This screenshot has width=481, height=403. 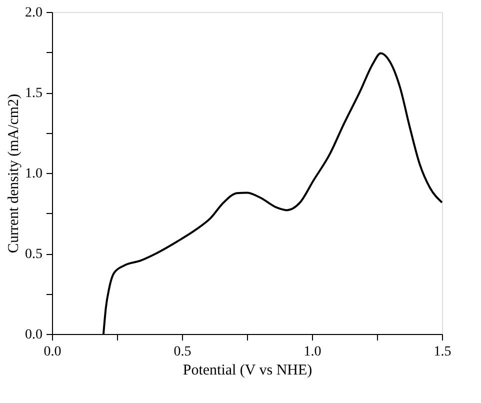 What do you see at coordinates (33, 254) in the screenshot?
I see `y-tick-label: 0.5` at bounding box center [33, 254].